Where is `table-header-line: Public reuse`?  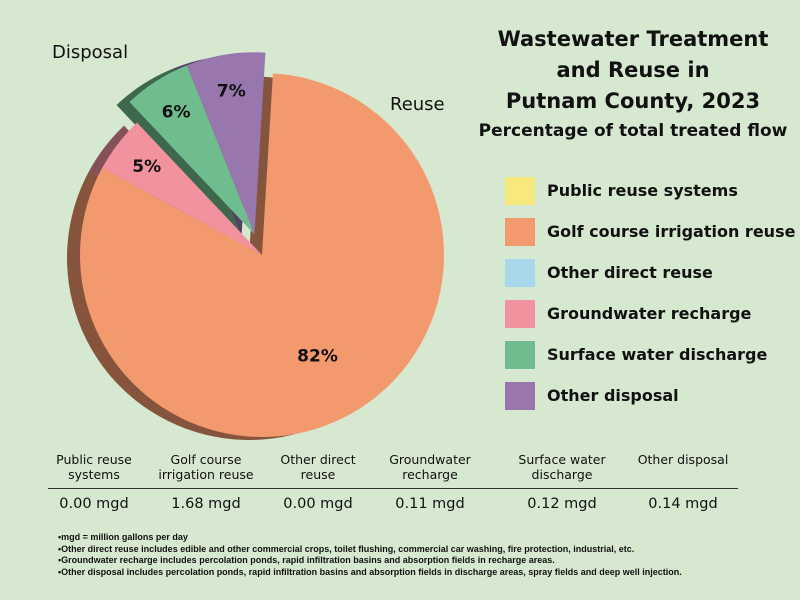 table-header-line: Public reuse is located at coordinates (94, 459).